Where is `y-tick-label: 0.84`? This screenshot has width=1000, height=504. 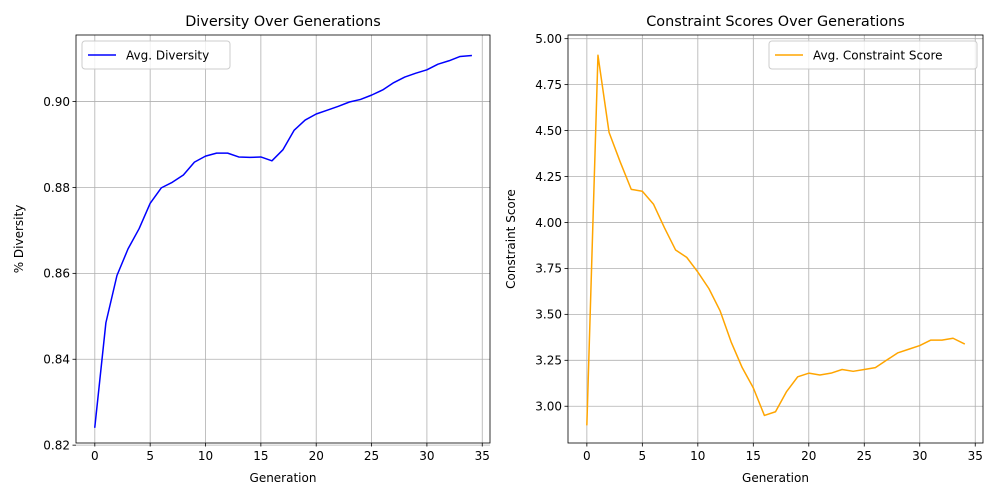 y-tick-label: 0.84 is located at coordinates (56, 360).